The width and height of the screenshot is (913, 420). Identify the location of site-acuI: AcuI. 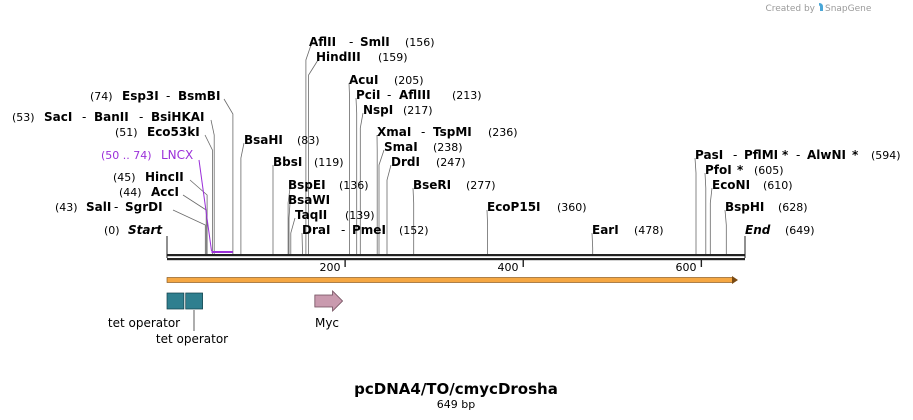
(363, 80).